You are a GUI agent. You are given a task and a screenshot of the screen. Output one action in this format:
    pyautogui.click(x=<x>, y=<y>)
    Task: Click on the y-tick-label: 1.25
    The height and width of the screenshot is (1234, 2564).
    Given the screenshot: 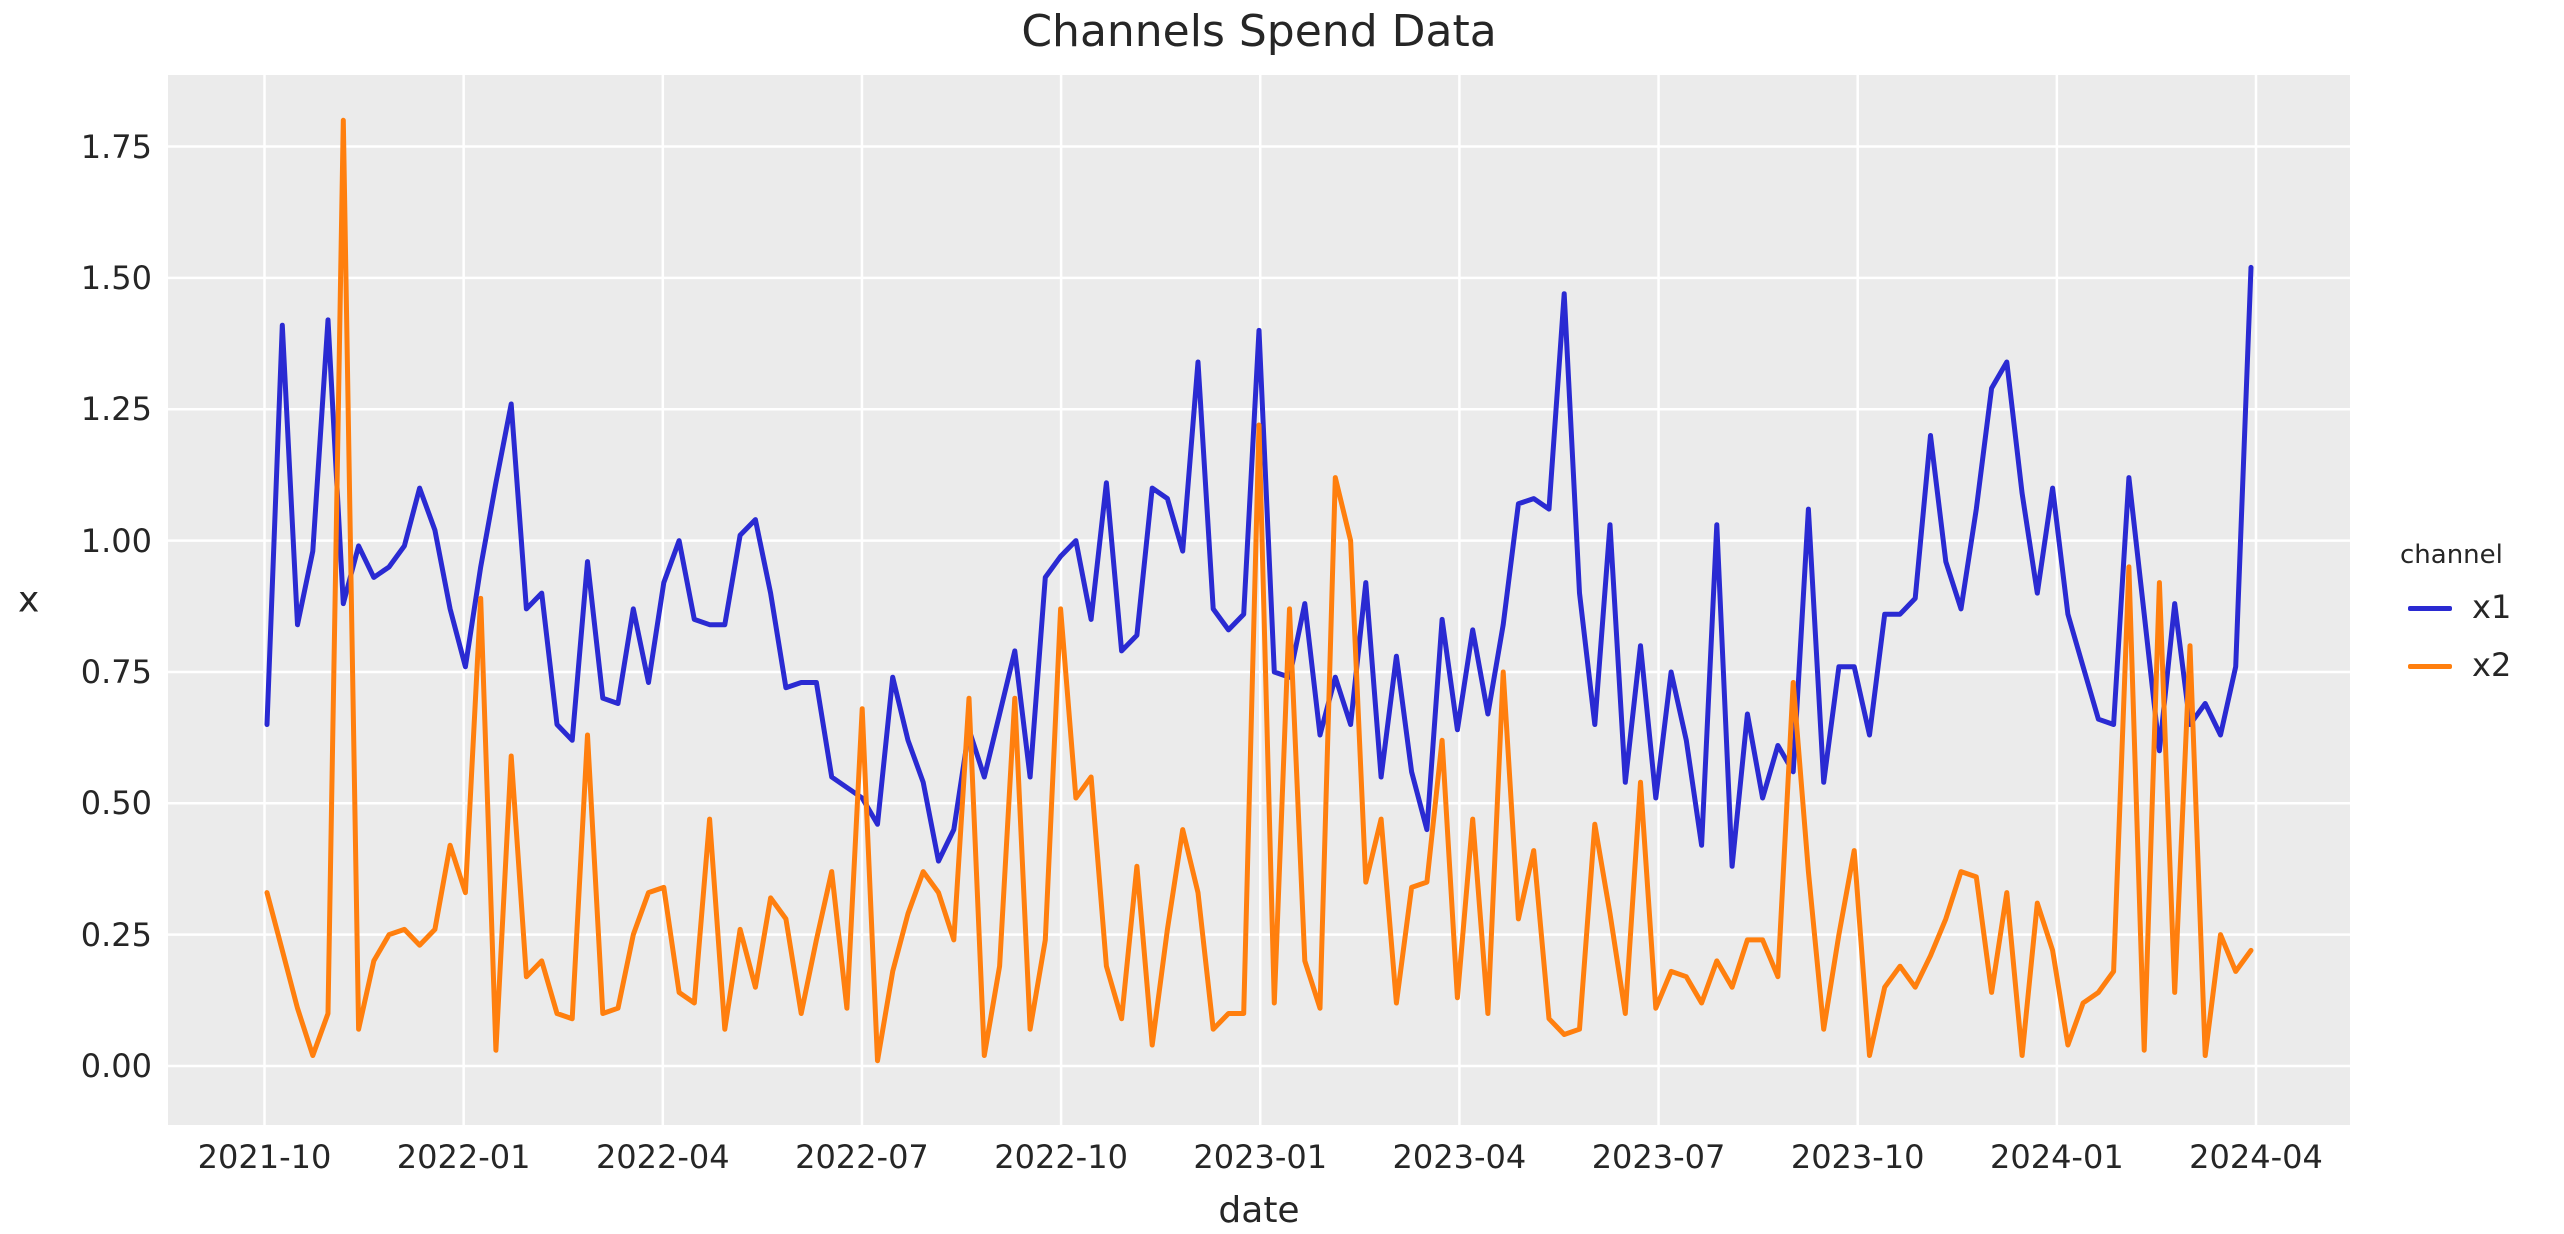 What is the action you would take?
    pyautogui.click(x=116, y=409)
    